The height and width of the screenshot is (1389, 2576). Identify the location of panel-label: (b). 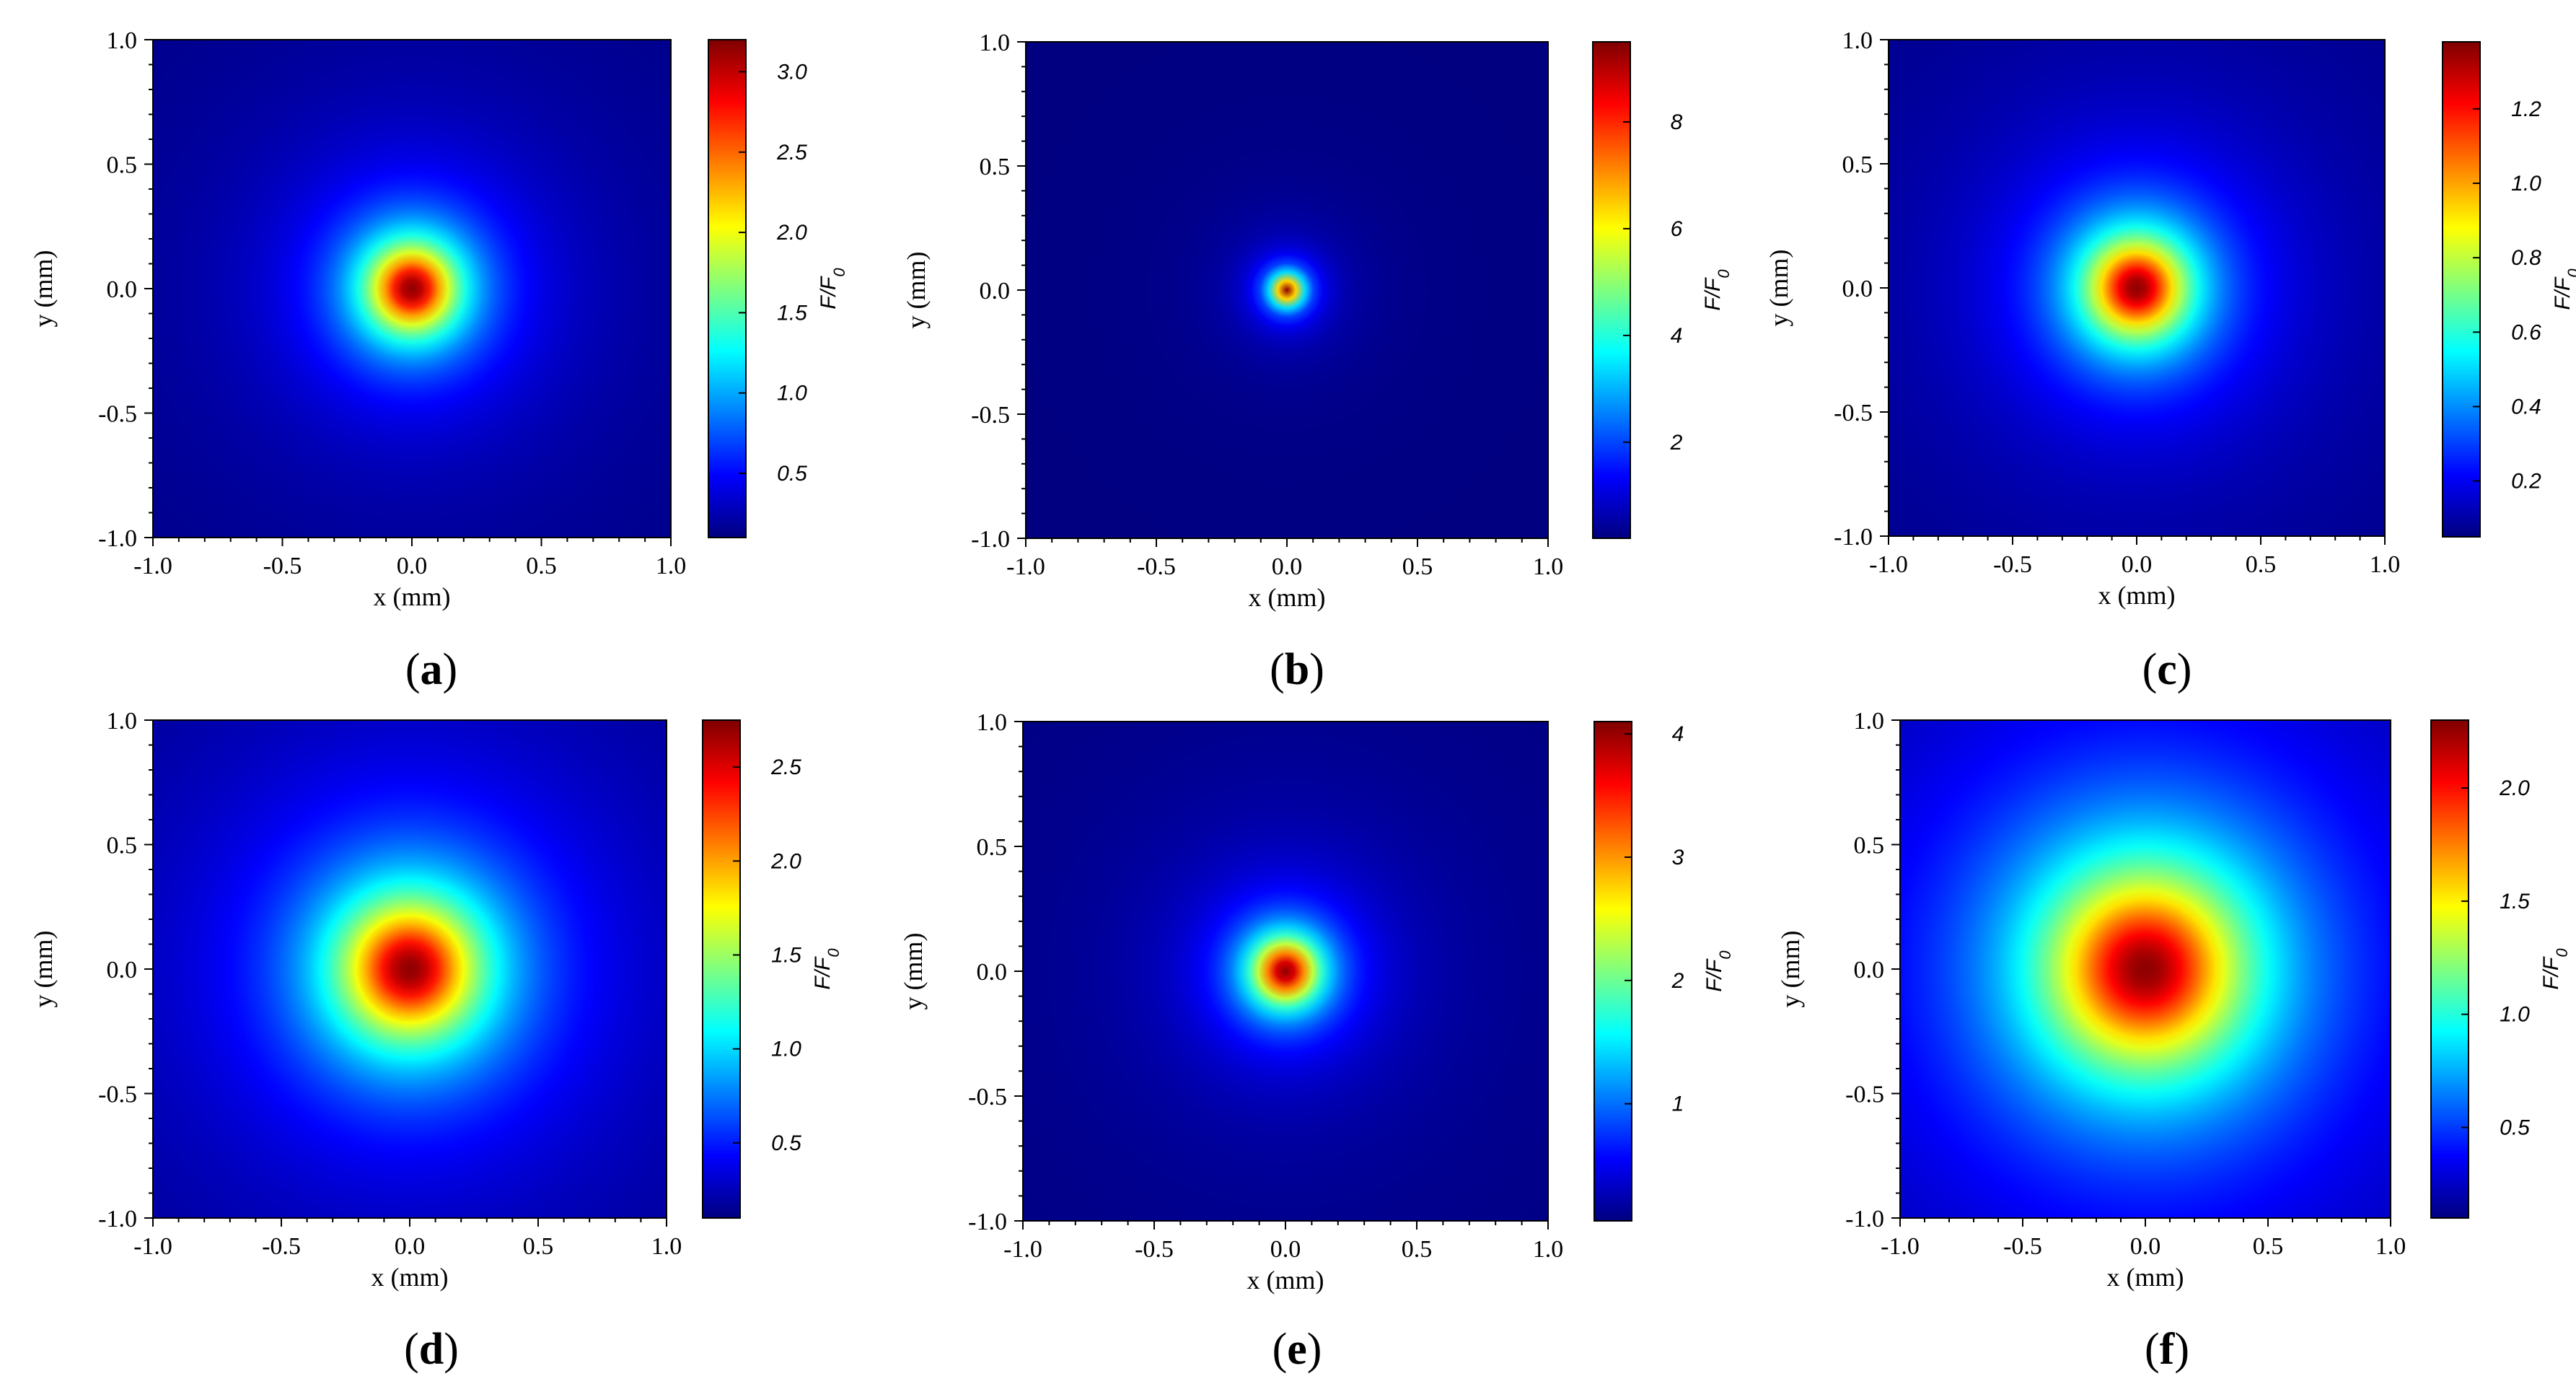
(1297, 669).